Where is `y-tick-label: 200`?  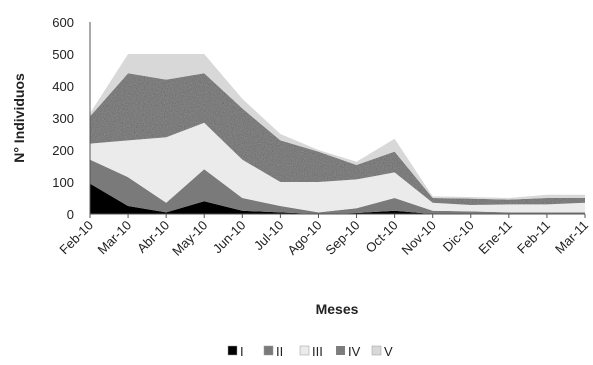
y-tick-label: 200 is located at coordinates (63, 150).